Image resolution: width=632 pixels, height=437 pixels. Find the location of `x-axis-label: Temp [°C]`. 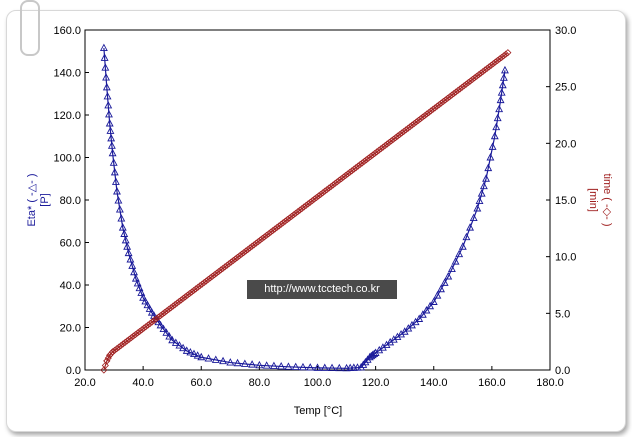

x-axis-label: Temp [°C] is located at coordinates (318, 411).